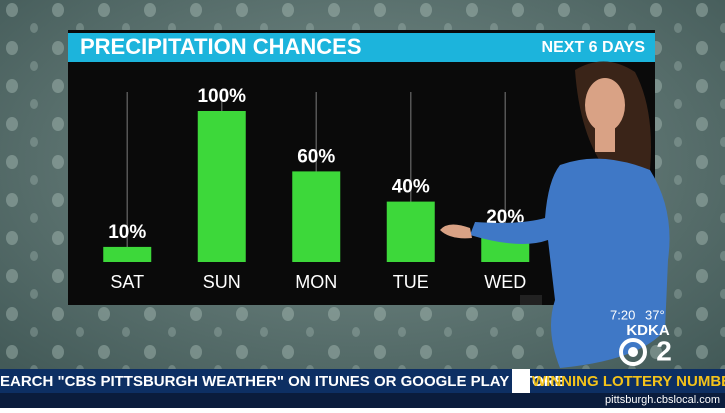 This screenshot has height=413, width=725. I want to click on x-tick-label: SAT, so click(127, 282).